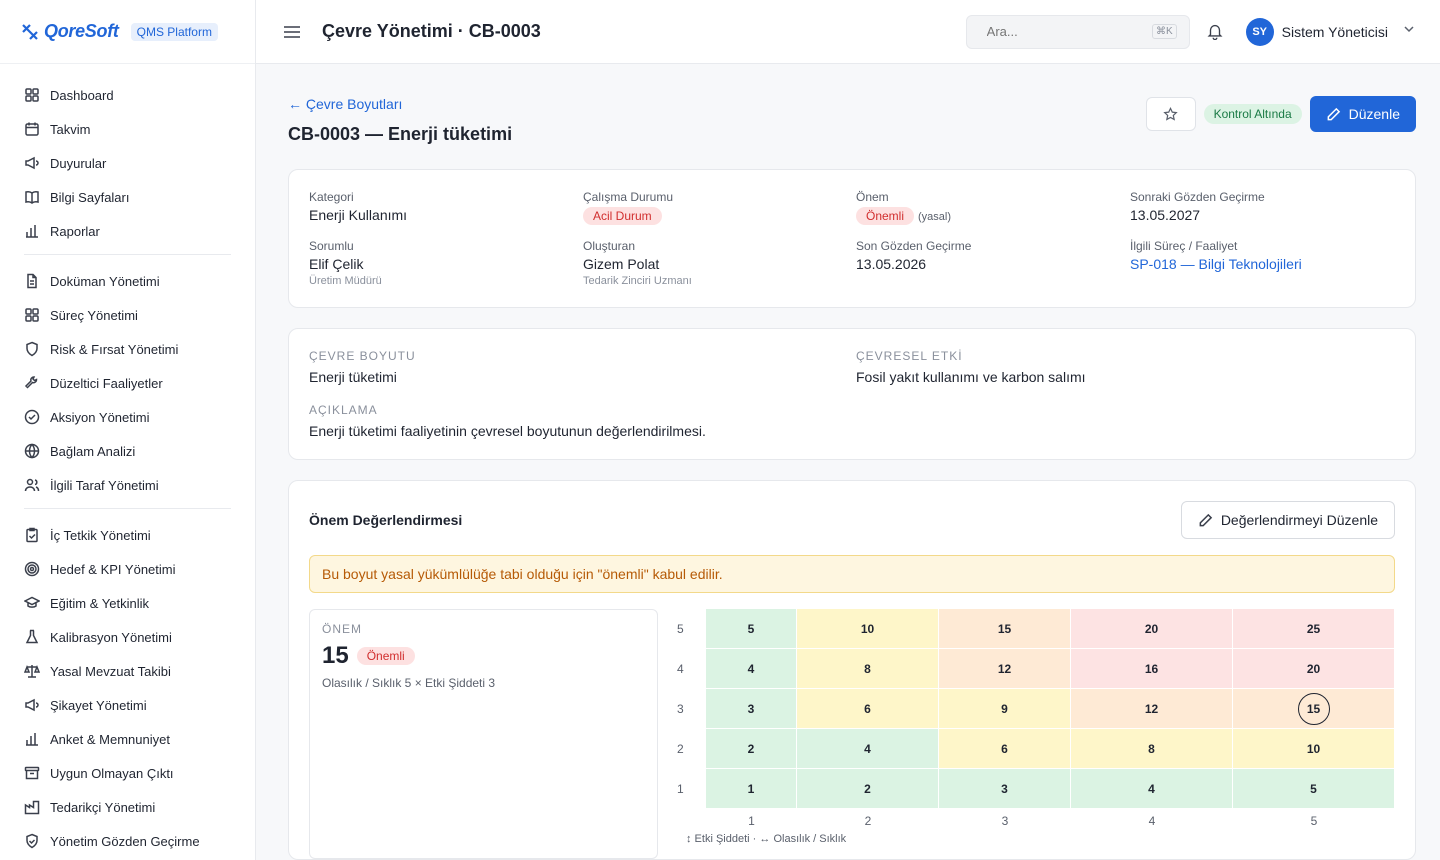  What do you see at coordinates (32, 163) in the screenshot?
I see `megaphone-icon` at bounding box center [32, 163].